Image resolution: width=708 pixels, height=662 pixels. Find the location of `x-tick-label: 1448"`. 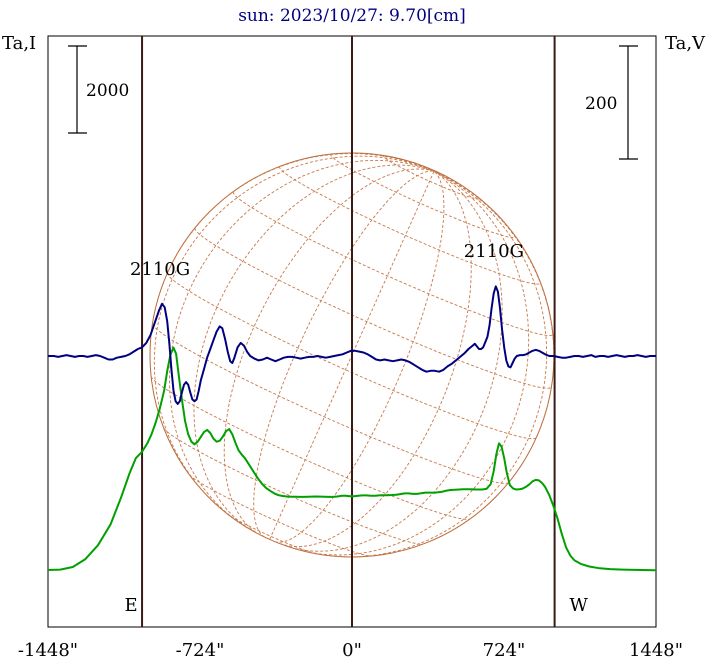

x-tick-label: 1448" is located at coordinates (656, 650).